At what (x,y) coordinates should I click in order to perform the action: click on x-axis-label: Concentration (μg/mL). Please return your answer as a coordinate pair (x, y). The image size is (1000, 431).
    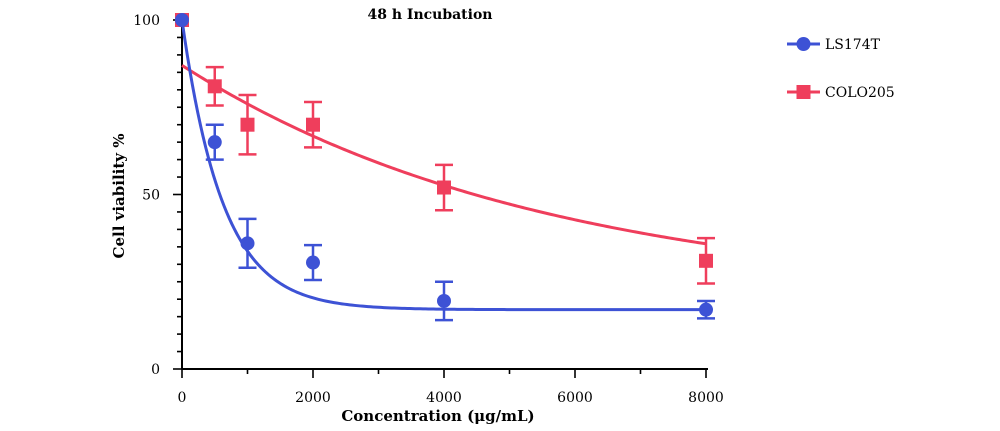
    Looking at the image, I should click on (437, 416).